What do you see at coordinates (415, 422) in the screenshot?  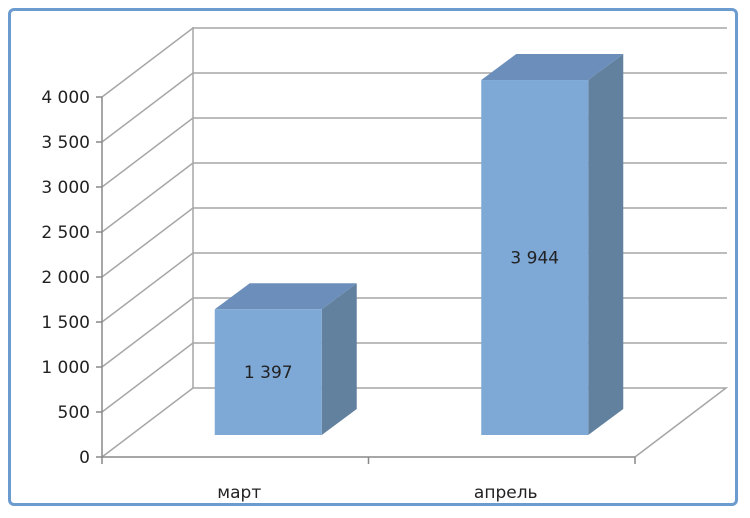 I see `floor` at bounding box center [415, 422].